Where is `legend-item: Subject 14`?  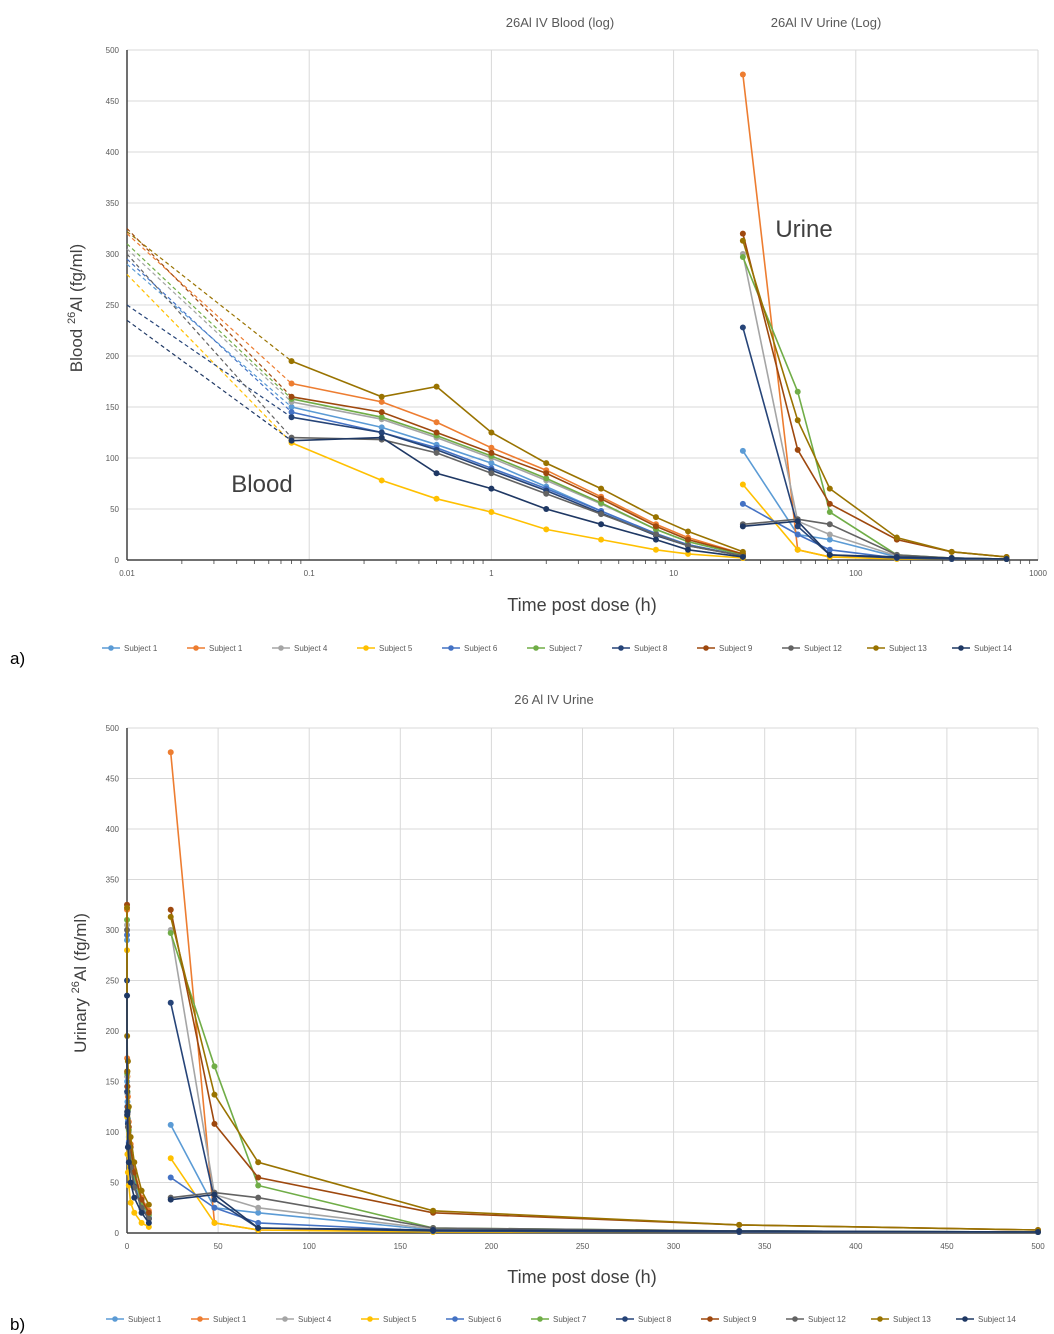
legend-item: Subject 14 is located at coordinates (982, 648).